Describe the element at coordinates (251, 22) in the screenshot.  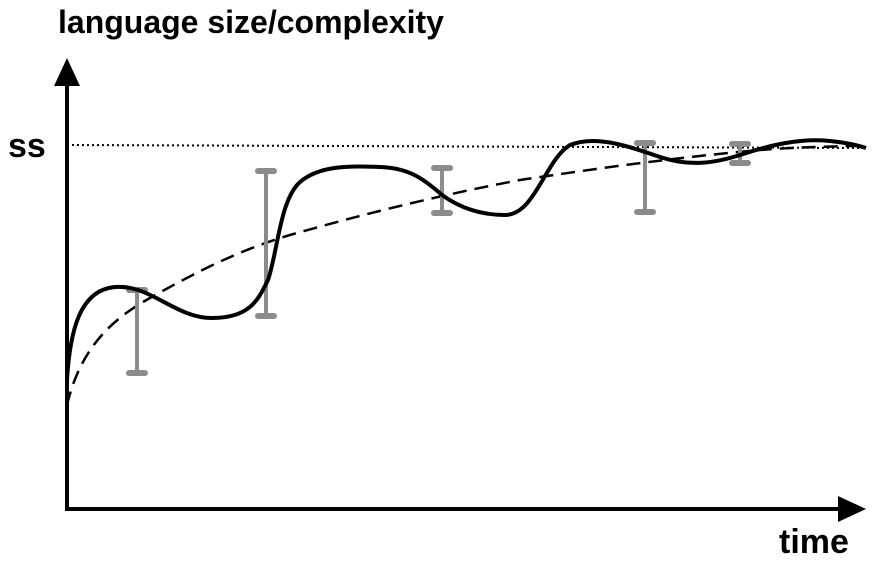
I see `y-axis-title: language size/complexity` at that location.